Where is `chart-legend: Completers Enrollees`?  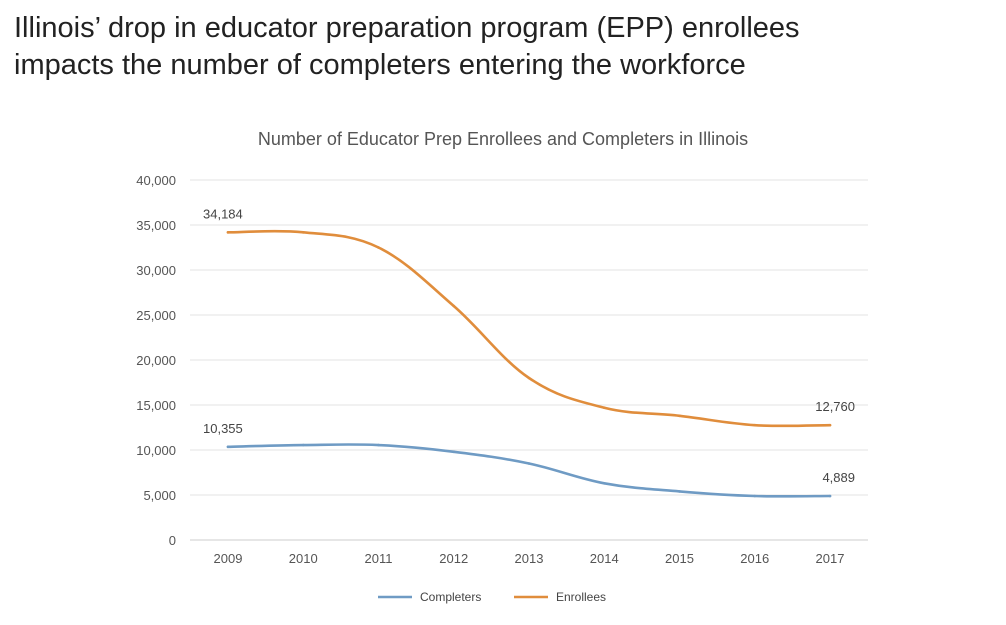
chart-legend: Completers Enrollees is located at coordinates (492, 597).